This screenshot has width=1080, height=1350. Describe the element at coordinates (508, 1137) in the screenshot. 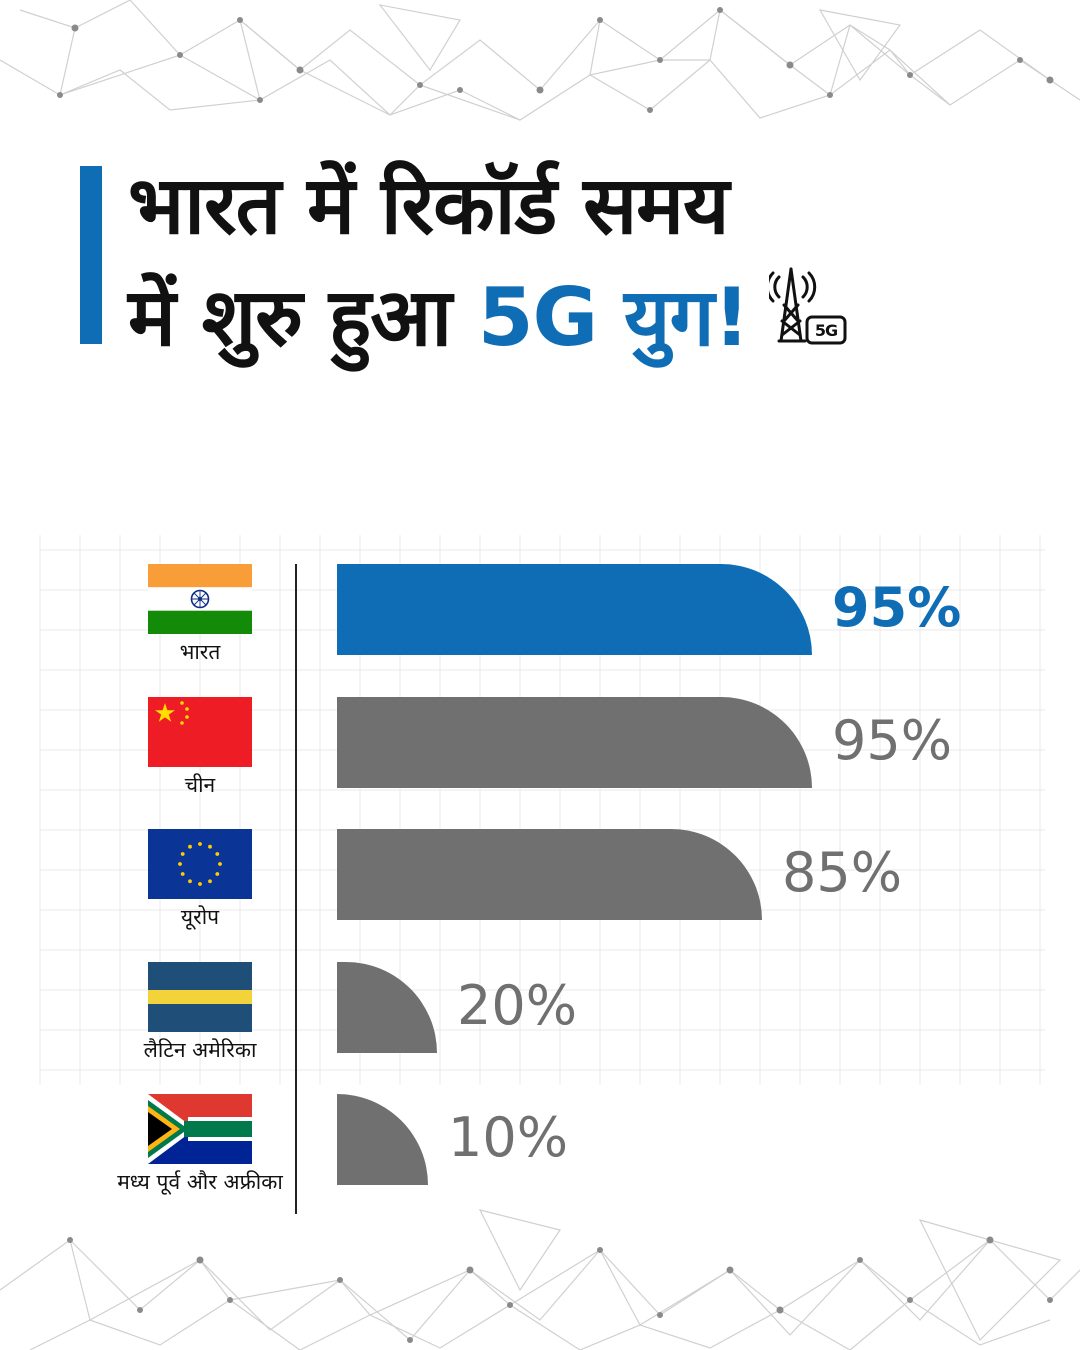

I see `value-label: 10%` at that location.